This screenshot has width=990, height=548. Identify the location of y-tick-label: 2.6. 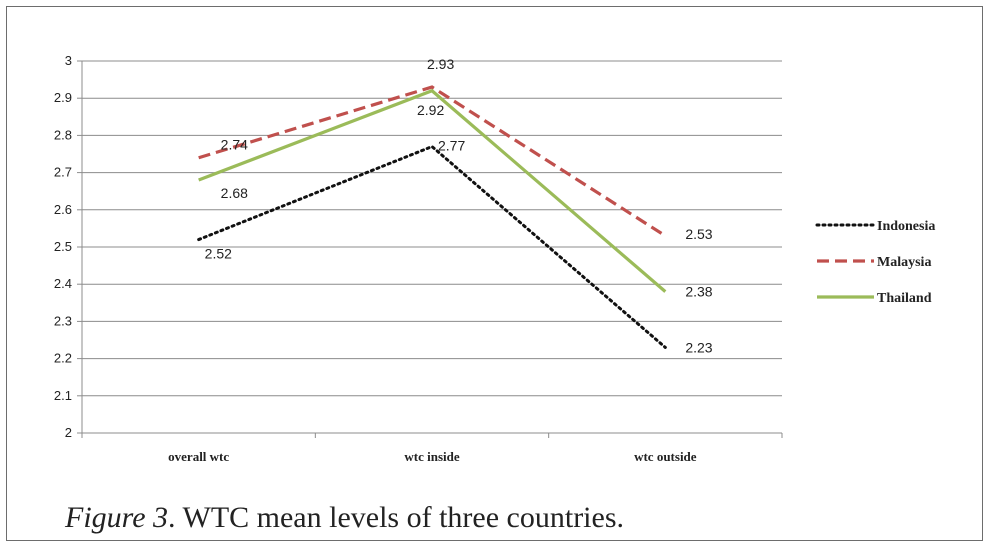
(63, 209).